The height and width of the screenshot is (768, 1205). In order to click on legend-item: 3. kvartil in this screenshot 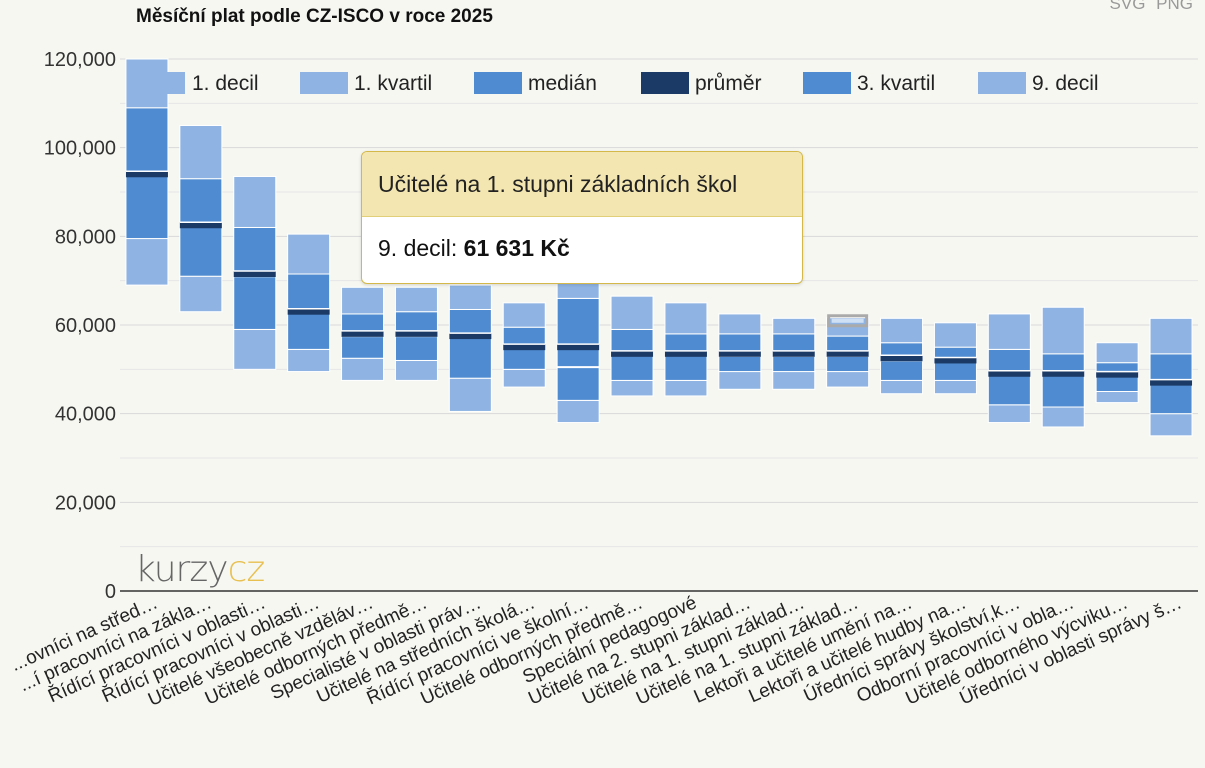, I will do `click(869, 83)`.